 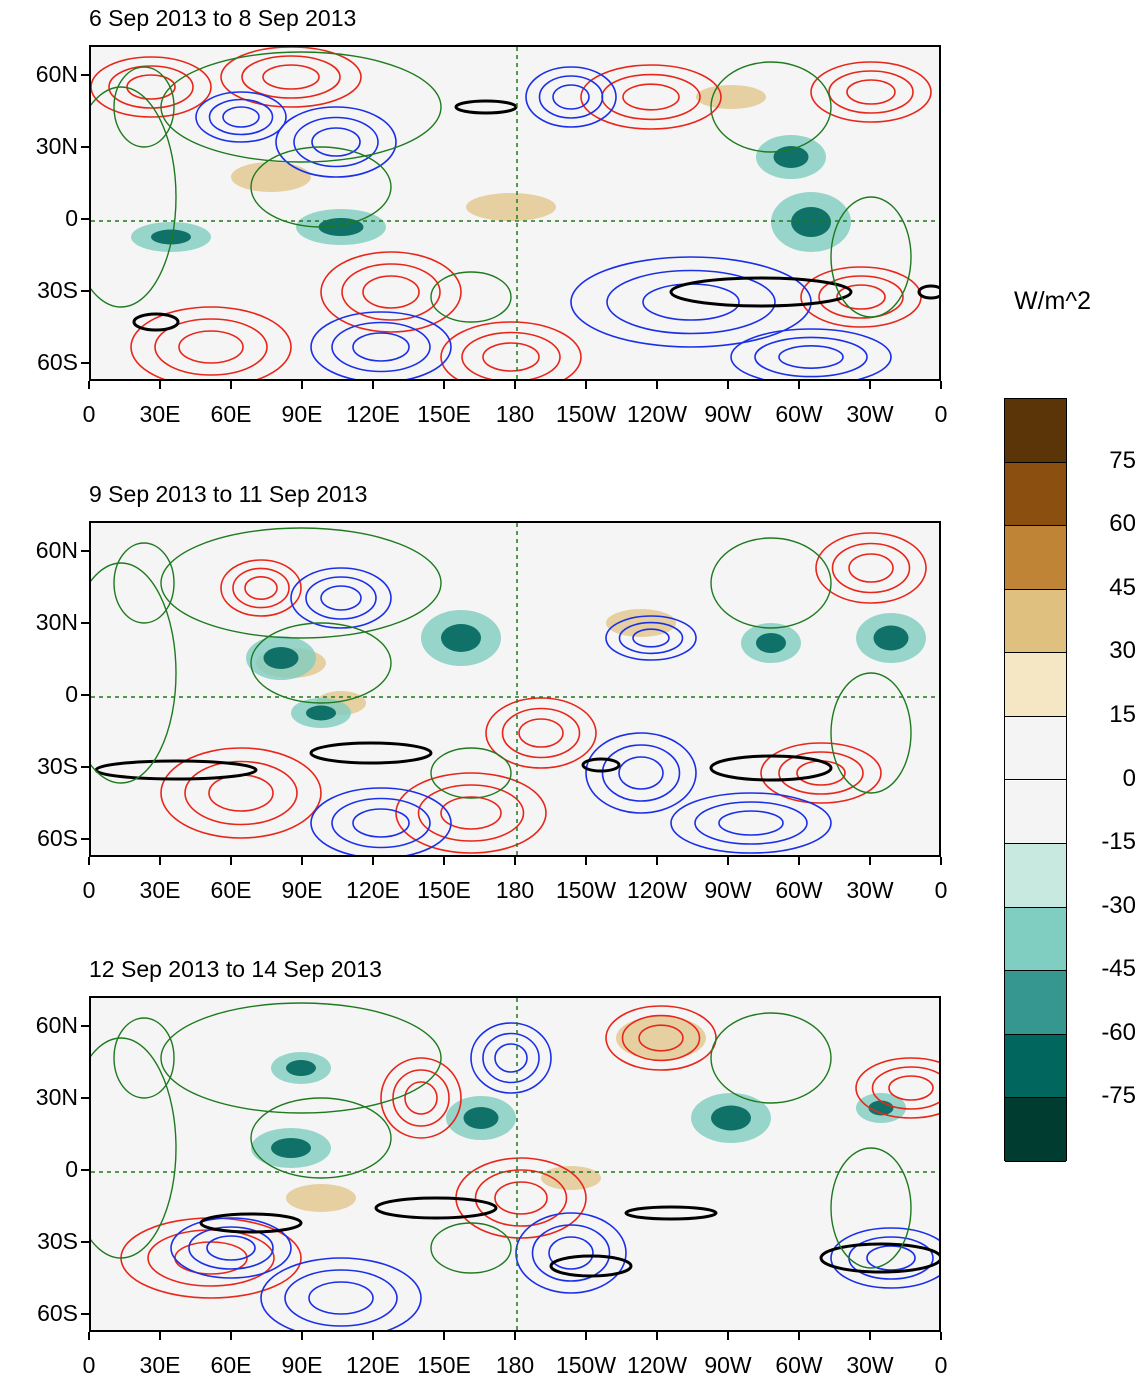 What do you see at coordinates (657, 414) in the screenshot?
I see `lon-tick-label: 120W` at bounding box center [657, 414].